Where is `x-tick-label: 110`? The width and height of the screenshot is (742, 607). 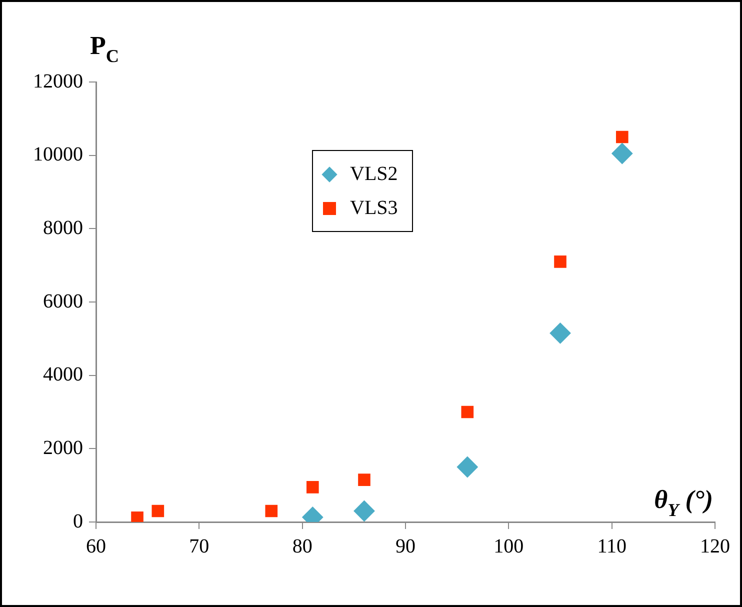
x-tick-label: 110 is located at coordinates (611, 546).